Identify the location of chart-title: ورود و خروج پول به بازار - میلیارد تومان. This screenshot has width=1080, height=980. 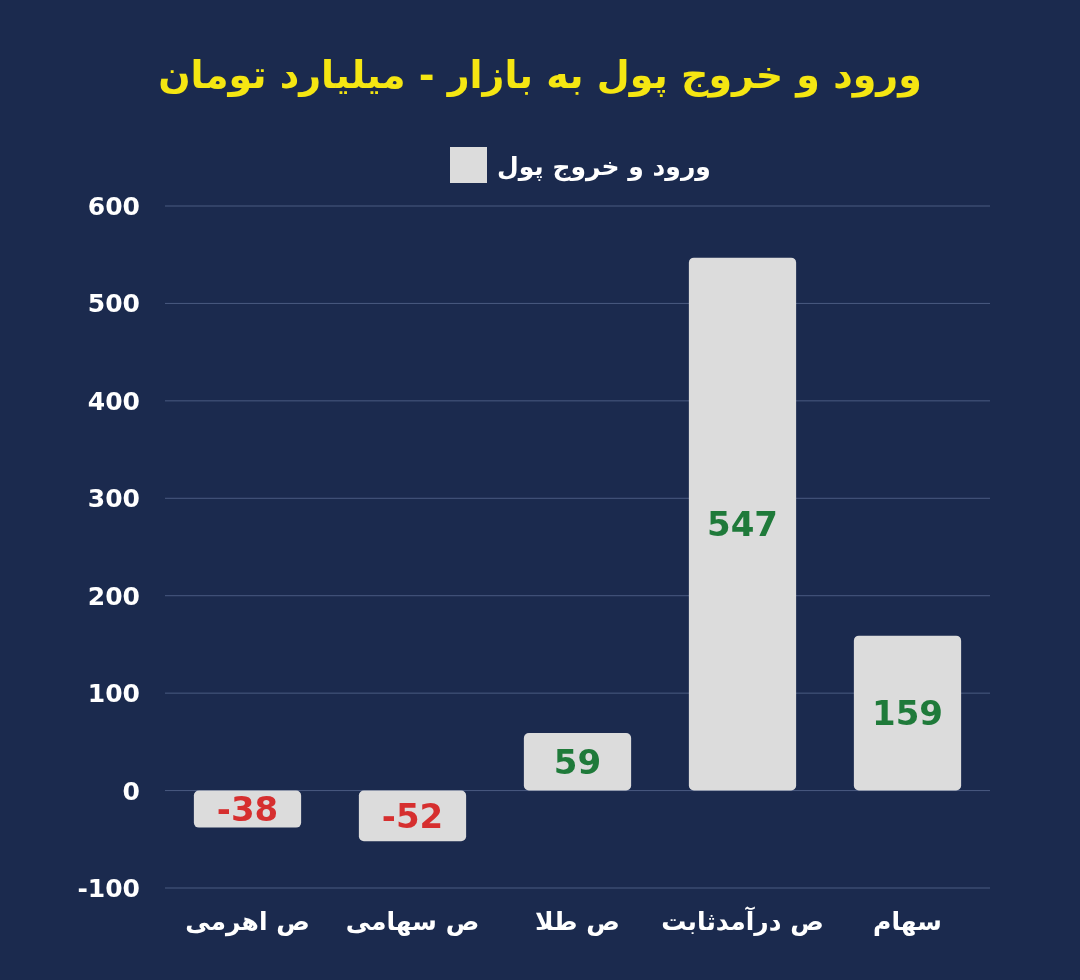
(540, 75).